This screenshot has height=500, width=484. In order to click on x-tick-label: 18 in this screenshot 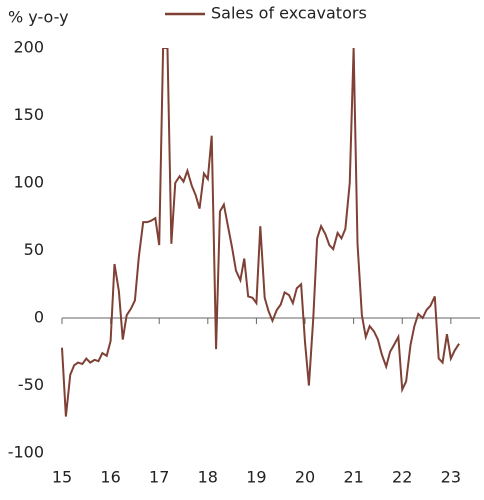, I will do `click(208, 477)`.